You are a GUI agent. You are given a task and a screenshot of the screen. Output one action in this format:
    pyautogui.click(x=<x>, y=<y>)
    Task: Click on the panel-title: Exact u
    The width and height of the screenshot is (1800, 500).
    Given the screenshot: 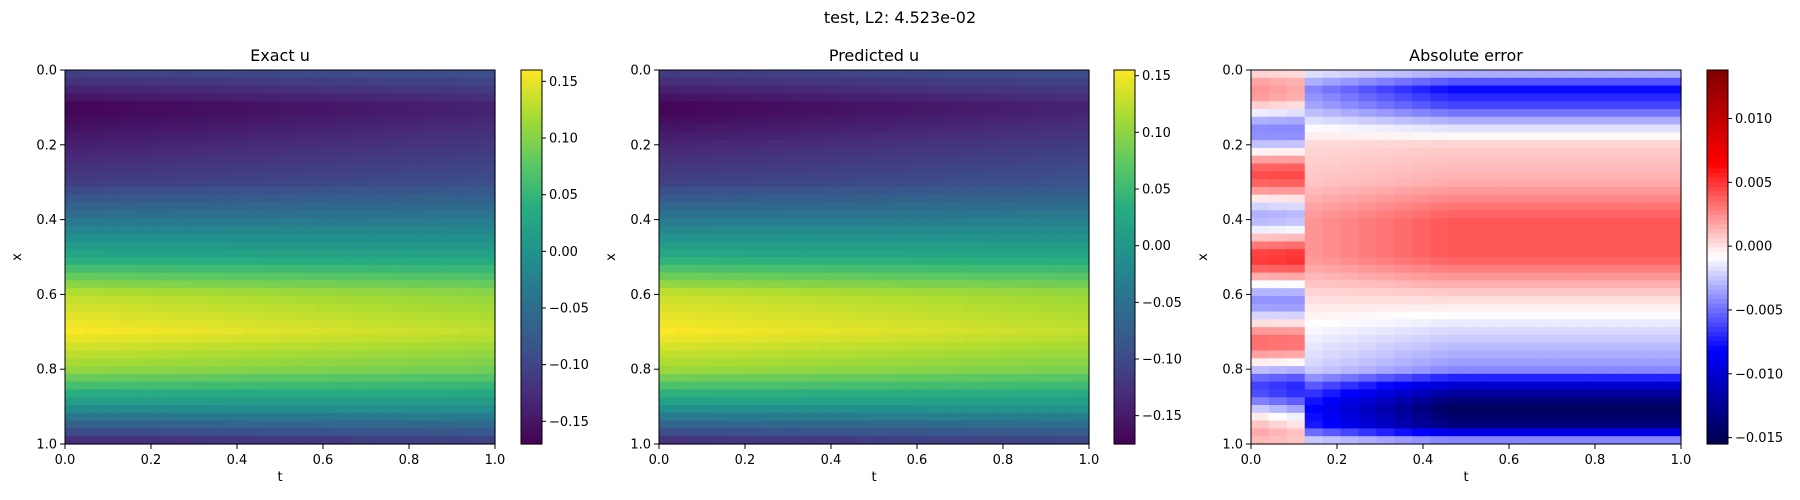 What is the action you would take?
    pyautogui.click(x=280, y=55)
    